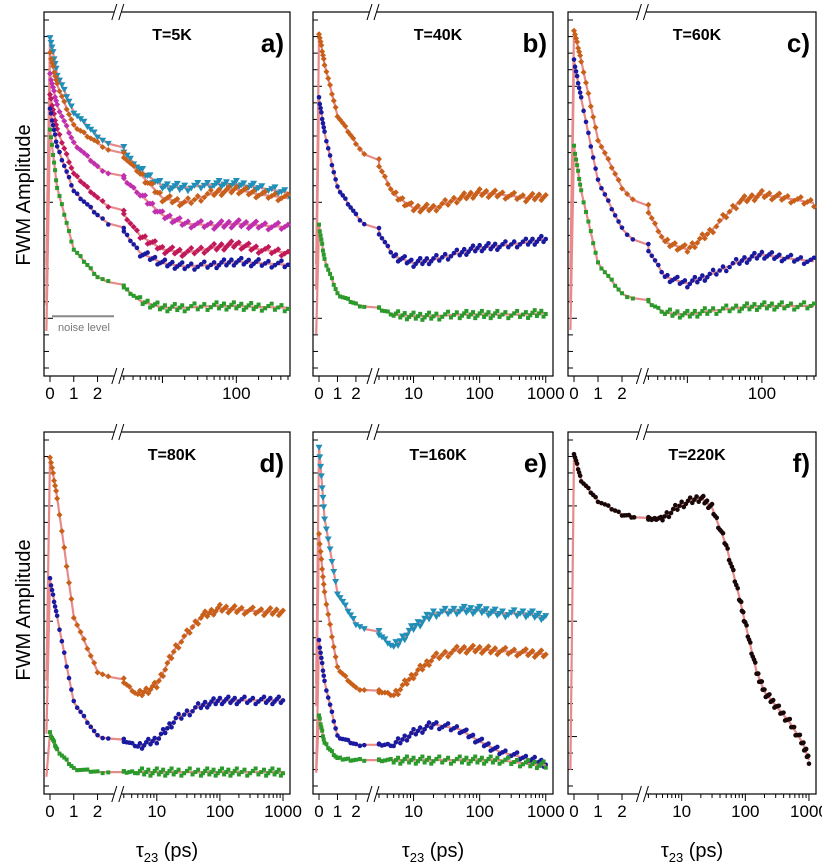 The height and width of the screenshot is (866, 822). I want to click on x-tick-label: 0, so click(49, 811).